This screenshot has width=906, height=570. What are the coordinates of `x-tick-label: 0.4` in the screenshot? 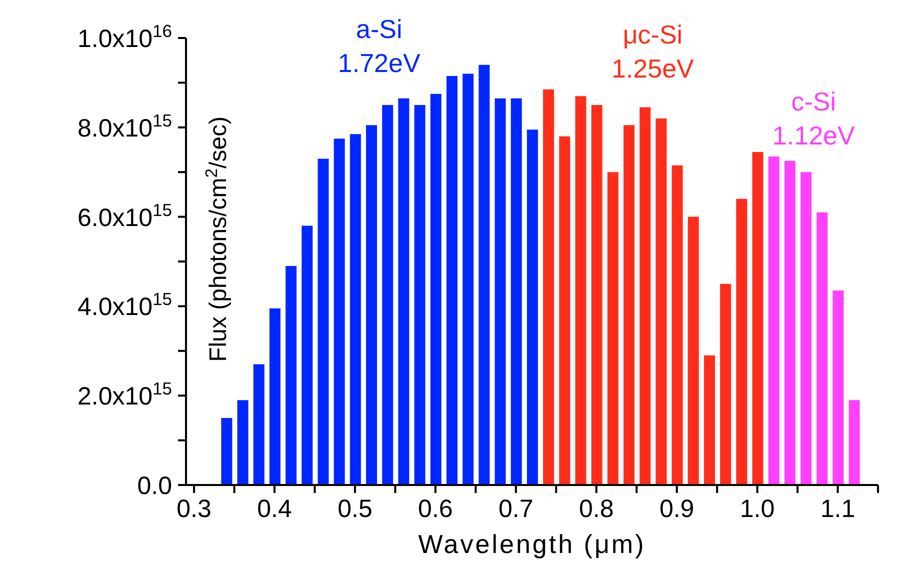 It's located at (274, 509).